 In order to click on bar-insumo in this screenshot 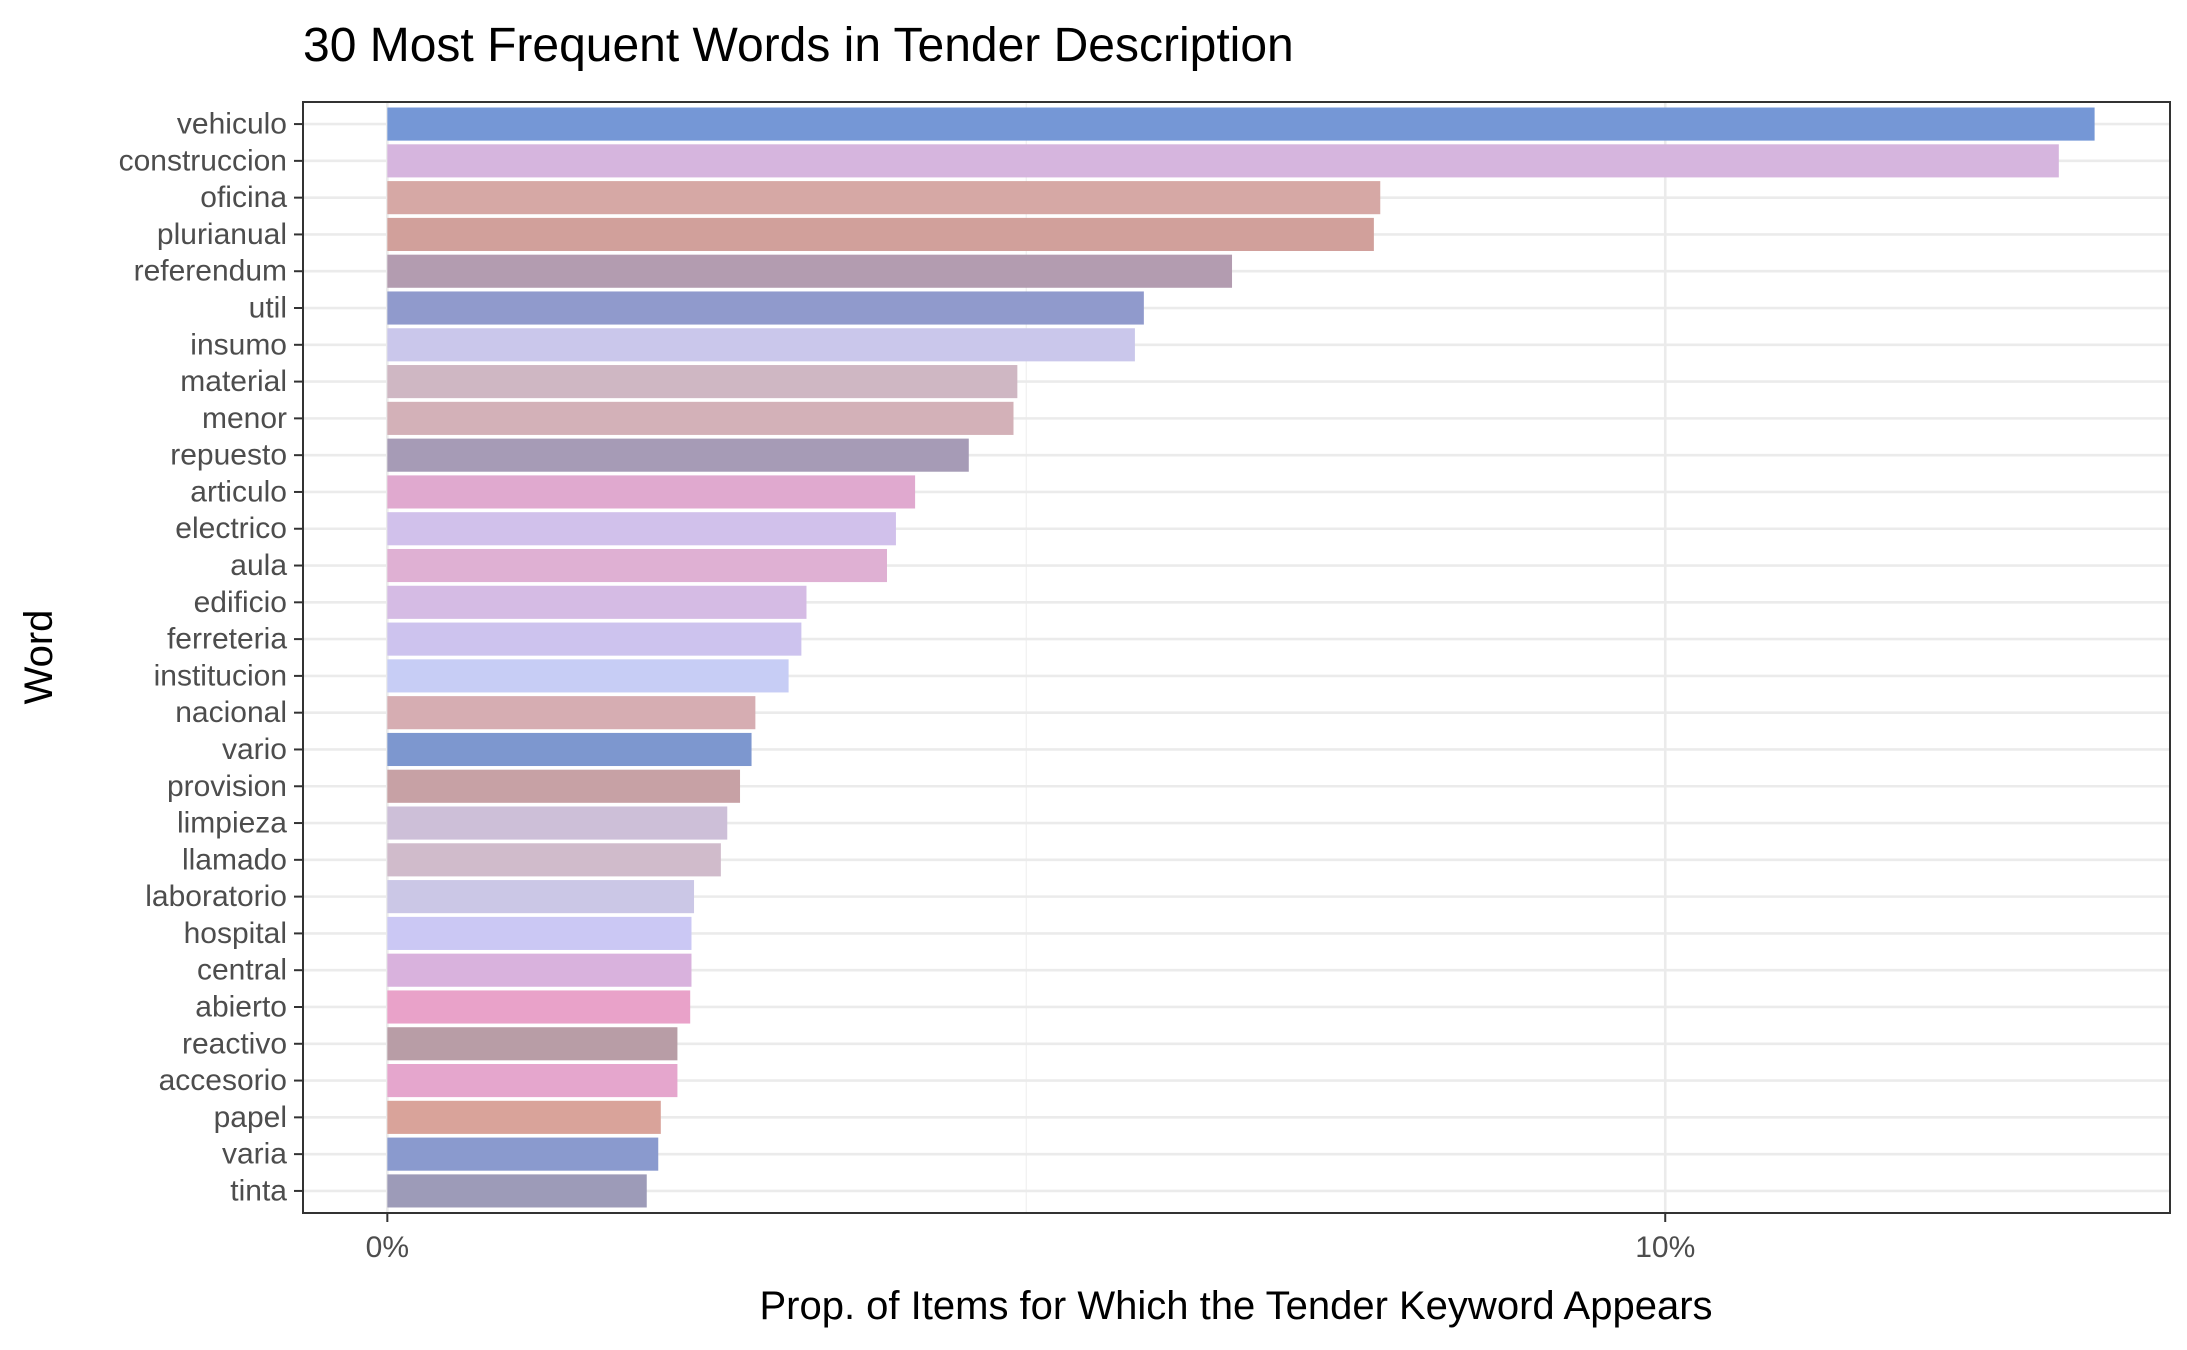, I will do `click(761, 345)`.